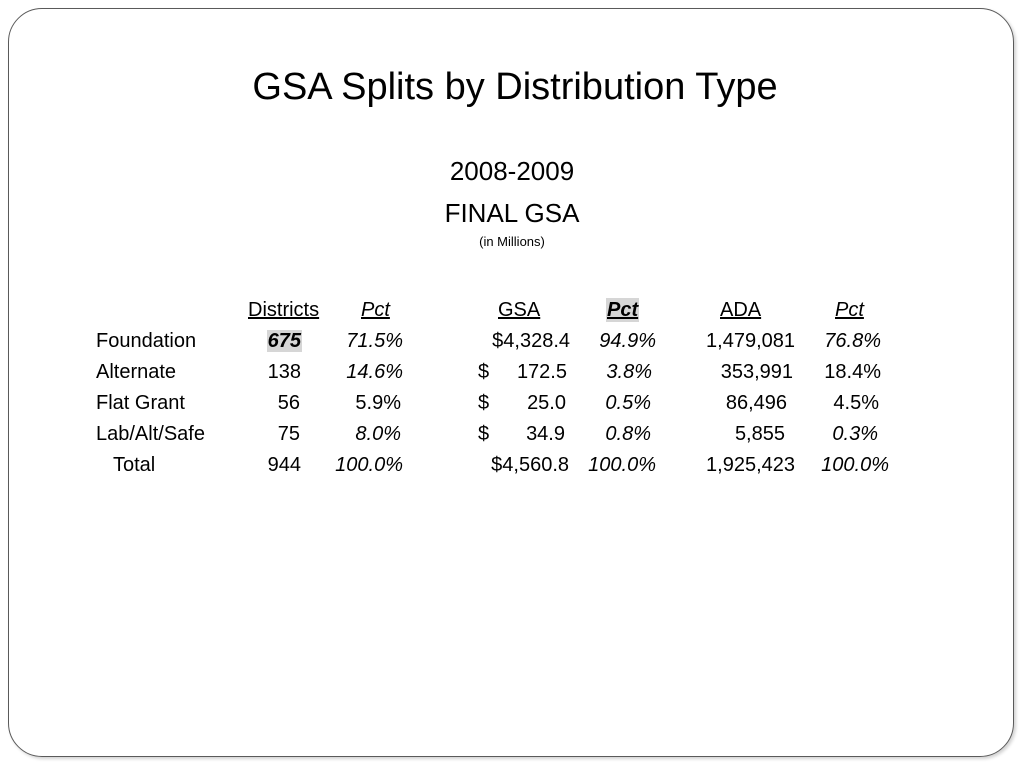  Describe the element at coordinates (284, 310) in the screenshot. I see `header-districts: Districts` at that location.